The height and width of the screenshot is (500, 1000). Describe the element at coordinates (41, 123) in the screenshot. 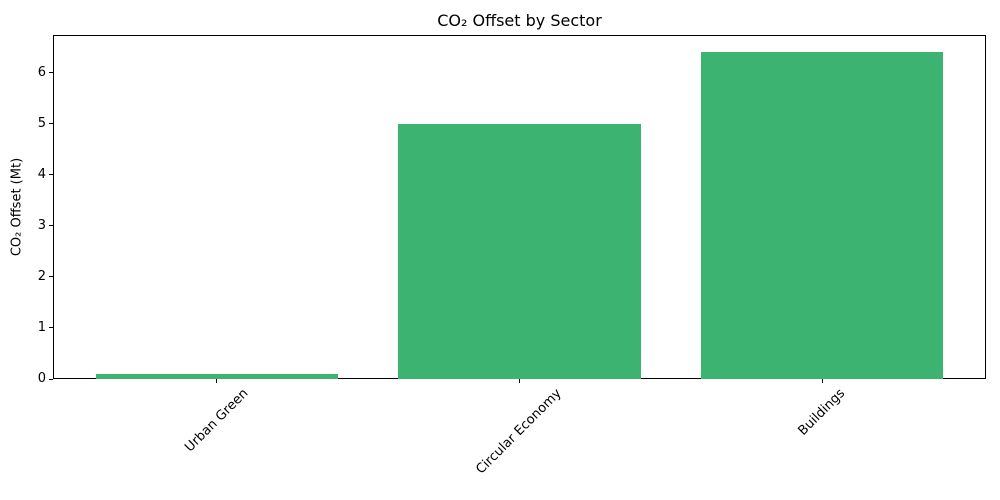

I see `y-tick-label: 5` at that location.